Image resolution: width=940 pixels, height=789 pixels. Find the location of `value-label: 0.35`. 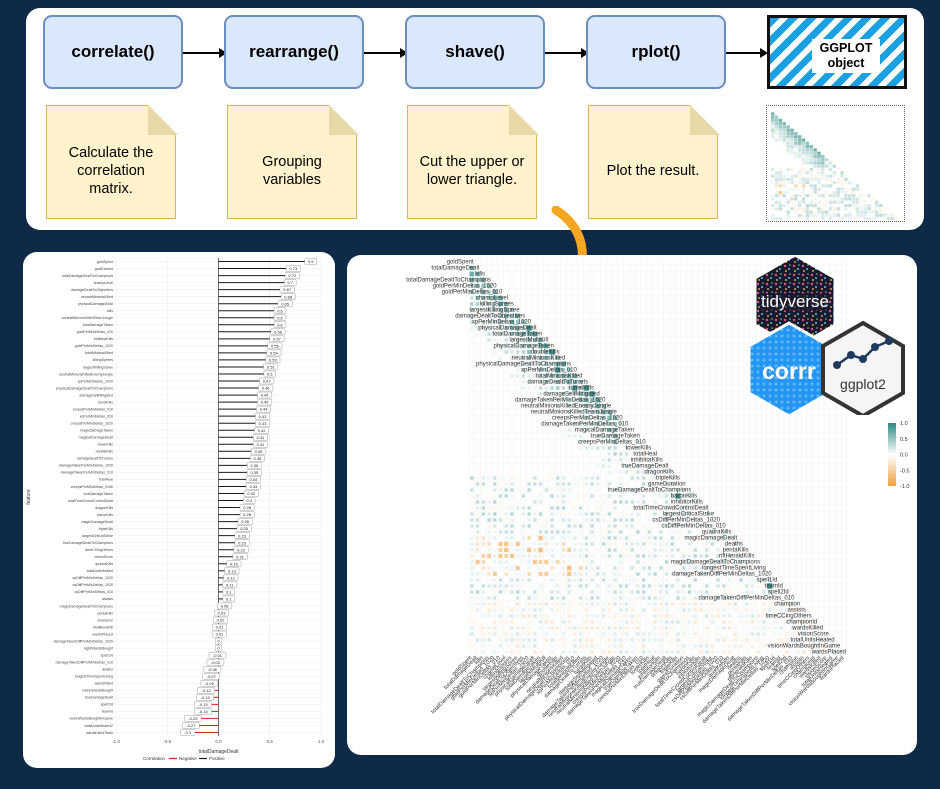

value-label: 0.35 is located at coordinates (254, 472).